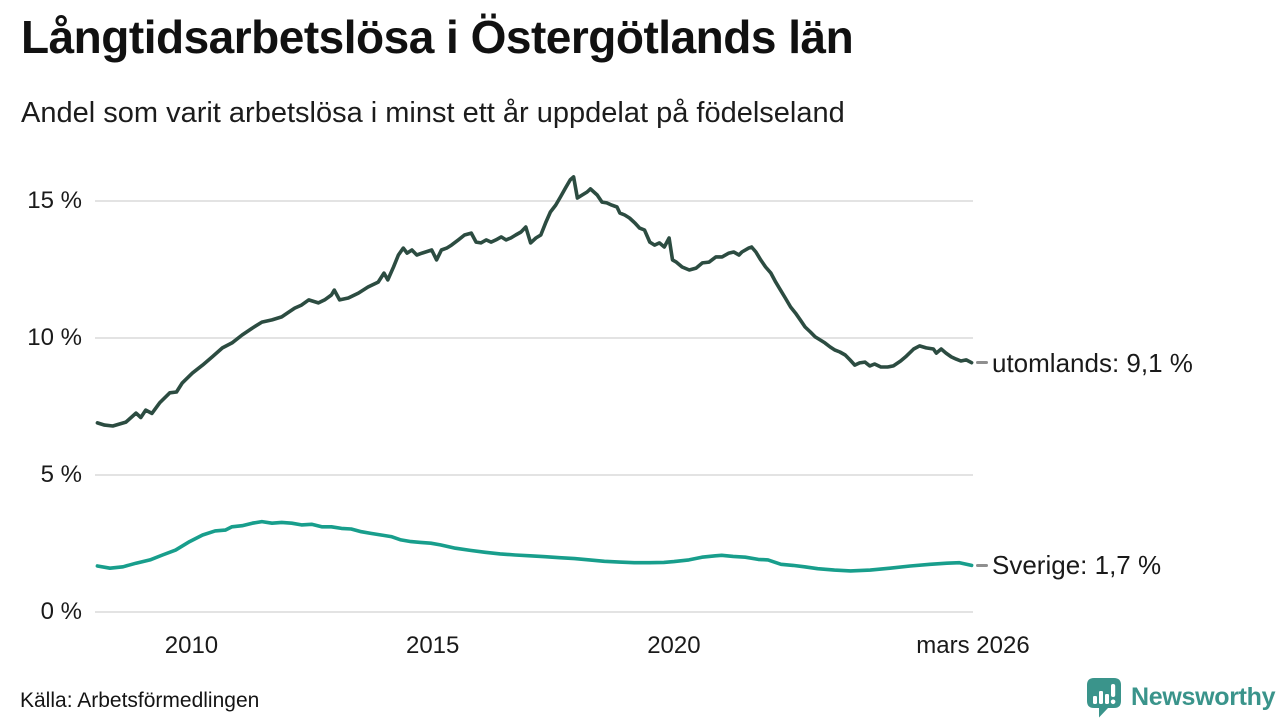 The image size is (1280, 720). Describe the element at coordinates (54, 337) in the screenshot. I see `y-axis-tick-label: 10 %` at that location.